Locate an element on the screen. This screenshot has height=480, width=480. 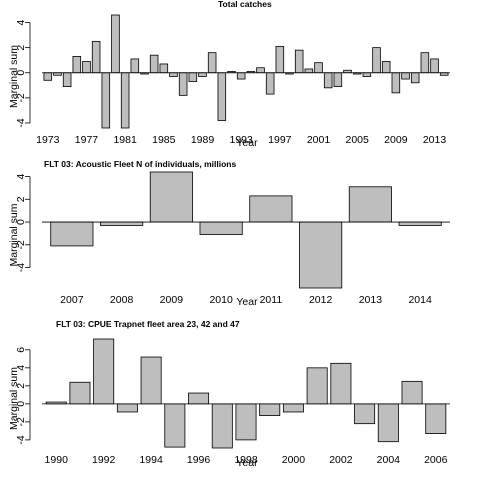
bar-1992 is located at coordinates (104, 371).